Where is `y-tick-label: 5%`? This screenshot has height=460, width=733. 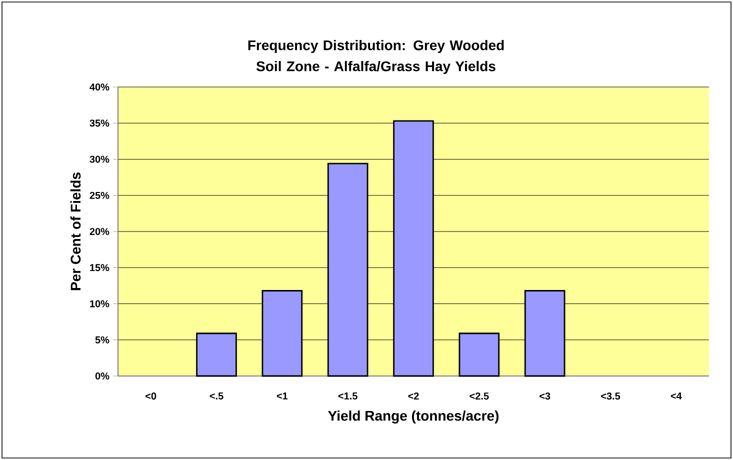 y-tick-label: 5% is located at coordinates (102, 340).